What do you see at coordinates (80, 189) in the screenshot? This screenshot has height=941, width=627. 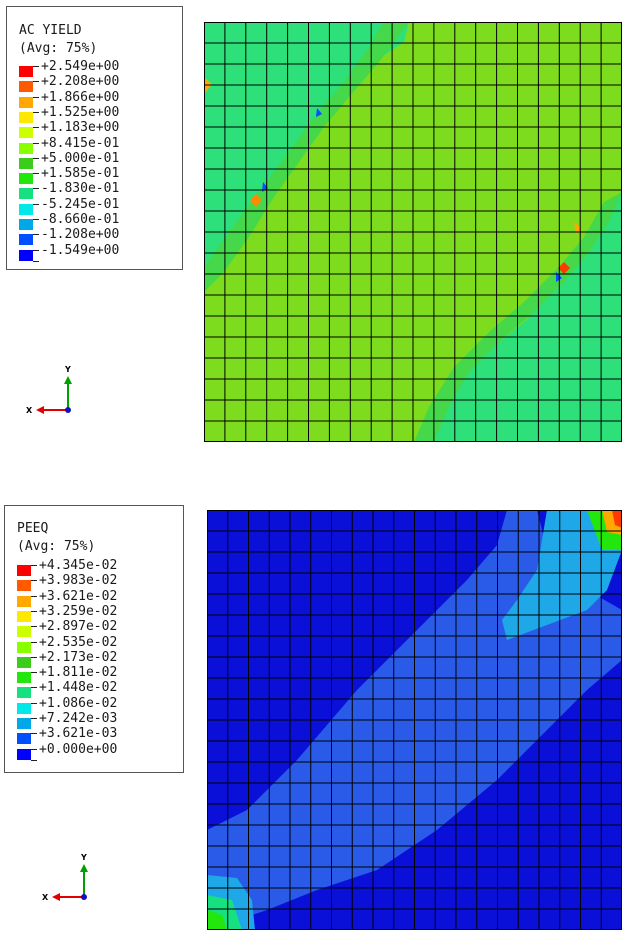 I see `legend-label: -1.830e-01` at bounding box center [80, 189].